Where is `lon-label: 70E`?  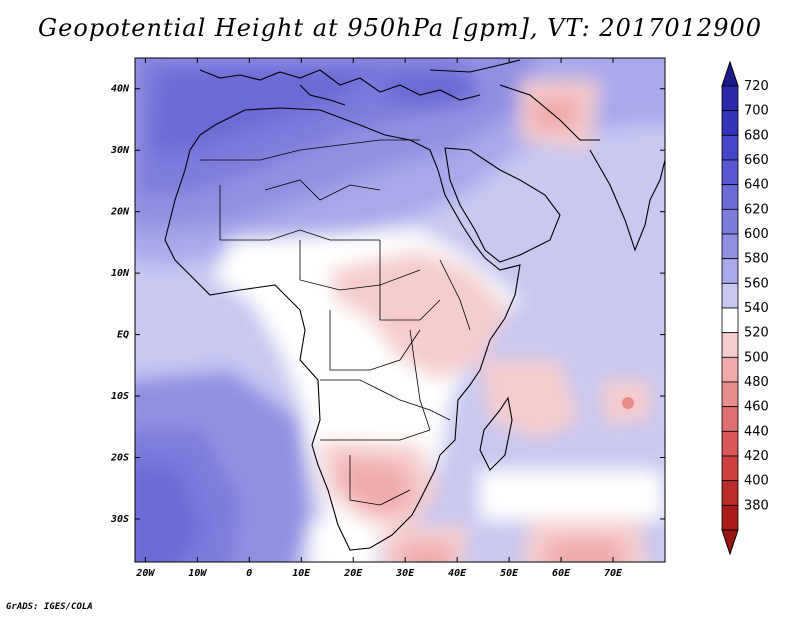
lon-label: 70E is located at coordinates (613, 573).